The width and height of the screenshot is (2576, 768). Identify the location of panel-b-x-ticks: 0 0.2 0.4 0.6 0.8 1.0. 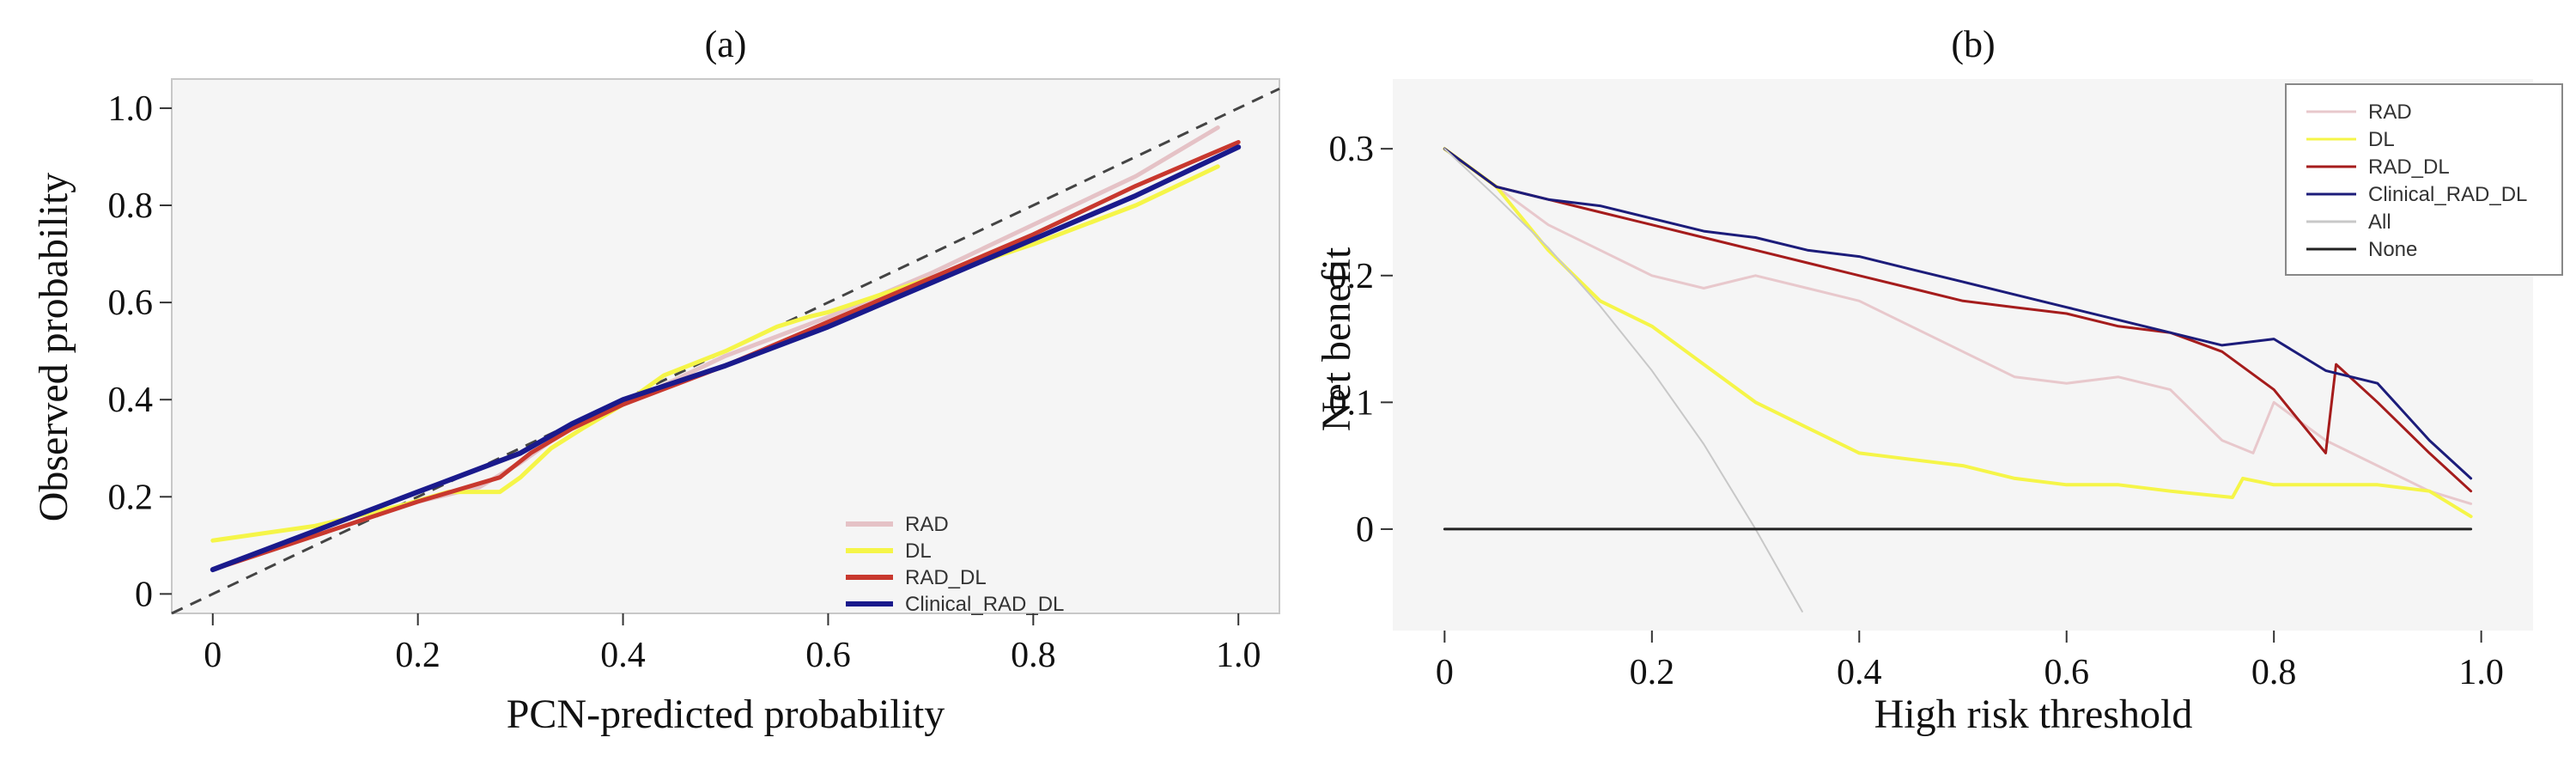
(1970, 661).